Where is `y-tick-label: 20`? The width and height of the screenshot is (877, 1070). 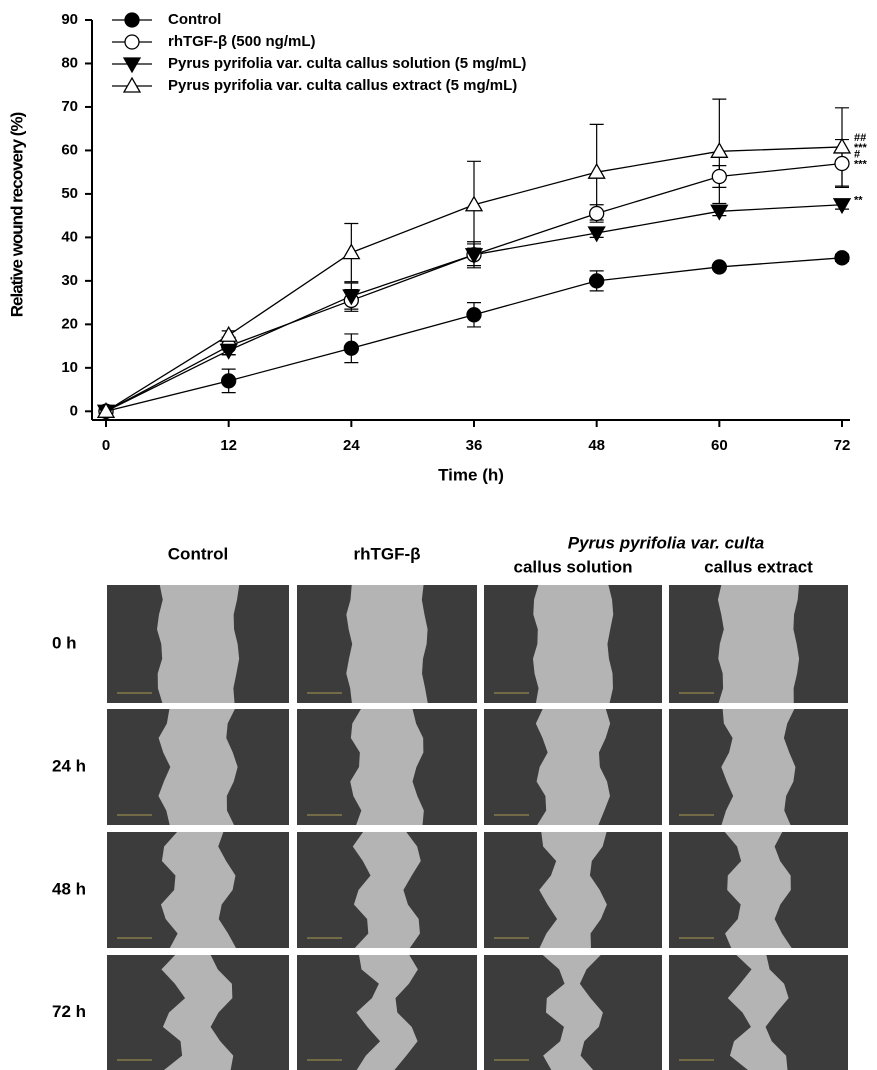
y-tick-label: 20 is located at coordinates (69, 323).